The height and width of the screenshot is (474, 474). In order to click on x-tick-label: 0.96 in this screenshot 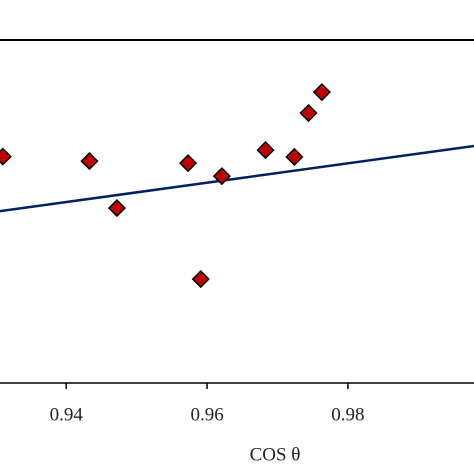, I will do `click(206, 414)`.